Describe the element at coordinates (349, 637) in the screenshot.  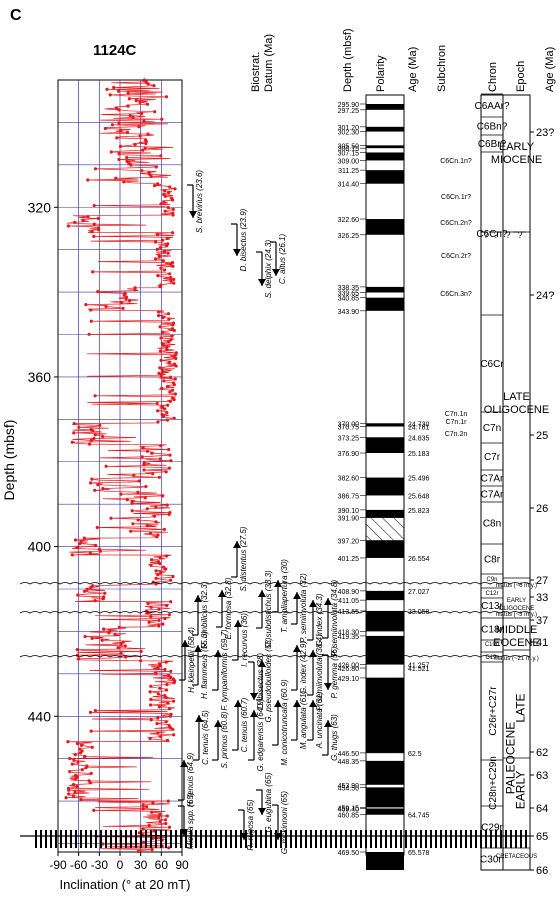
I see `boundary-depth-label: 419.35` at that location.